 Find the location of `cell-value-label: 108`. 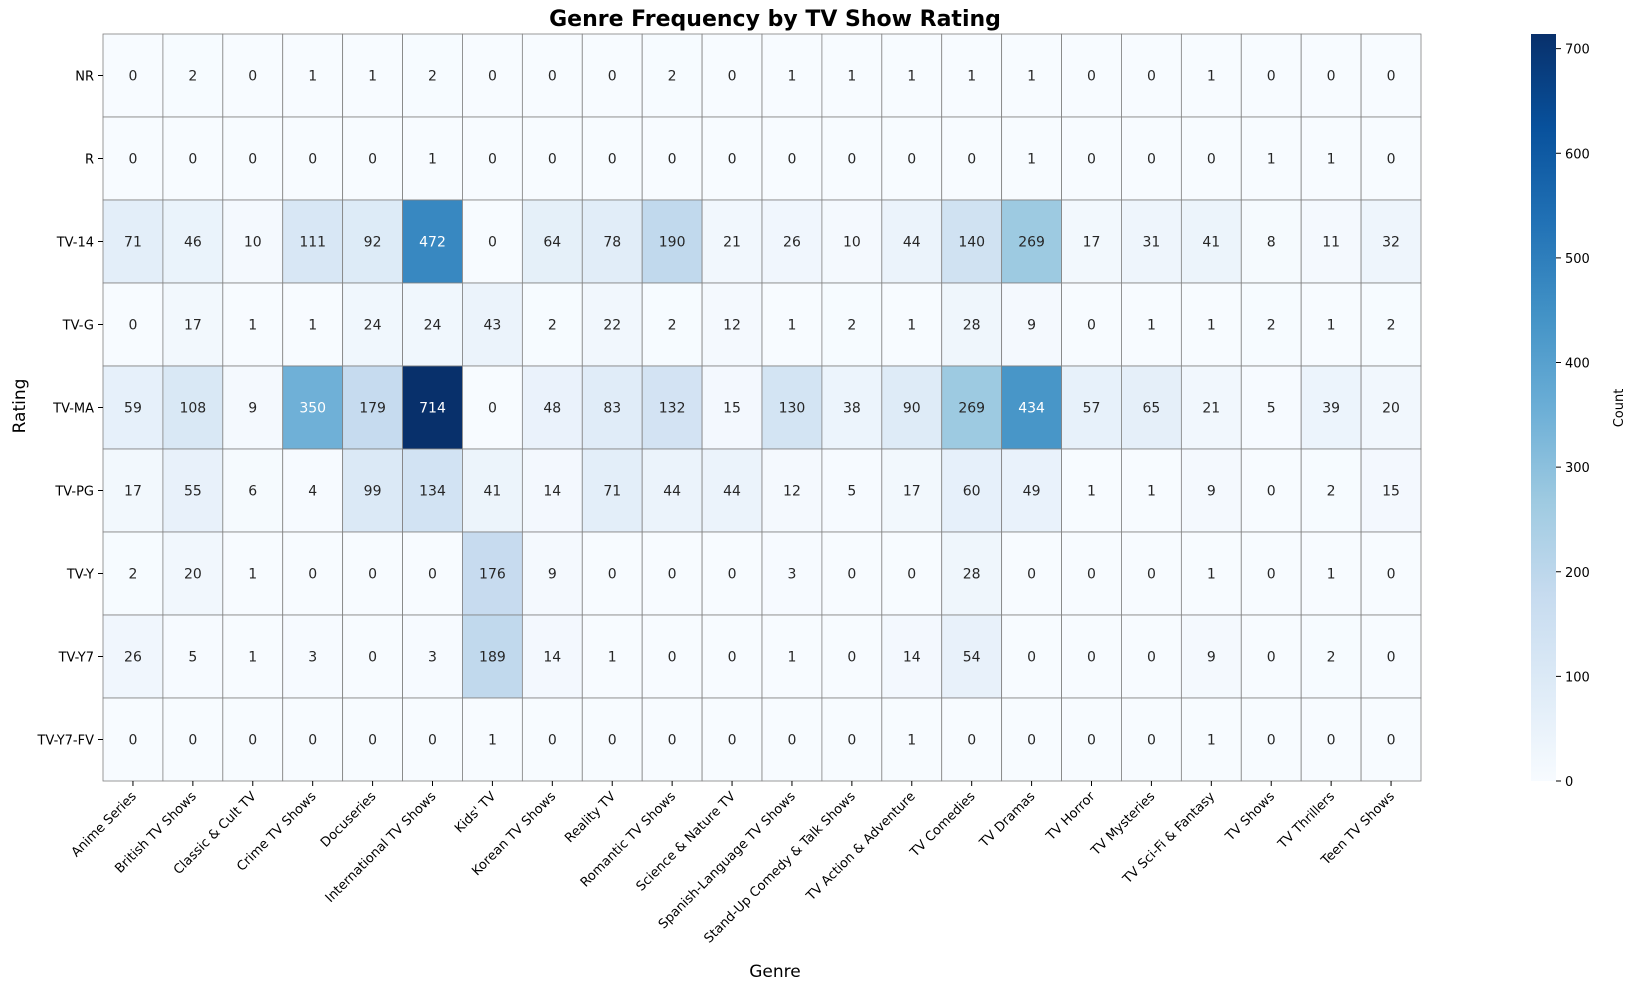

cell-value-label: 108 is located at coordinates (192, 409).